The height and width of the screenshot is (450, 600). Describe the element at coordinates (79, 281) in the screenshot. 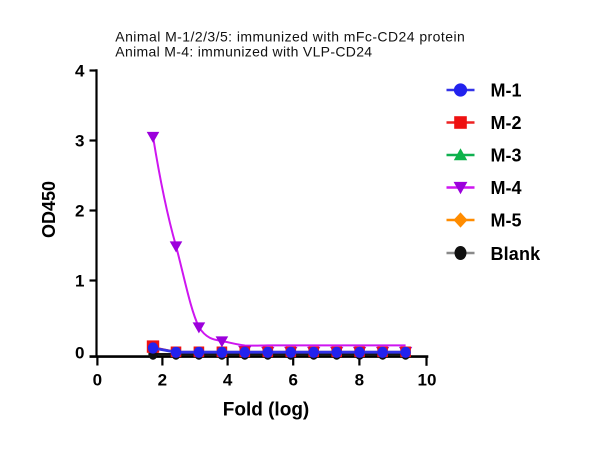

I see `svg-text: 1` at that location.